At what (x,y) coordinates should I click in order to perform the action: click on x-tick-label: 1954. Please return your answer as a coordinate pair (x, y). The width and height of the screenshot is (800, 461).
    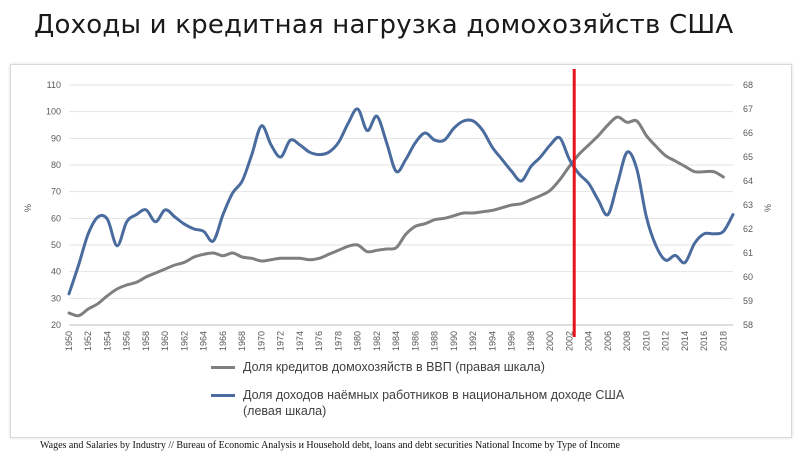
    Looking at the image, I should click on (107, 341).